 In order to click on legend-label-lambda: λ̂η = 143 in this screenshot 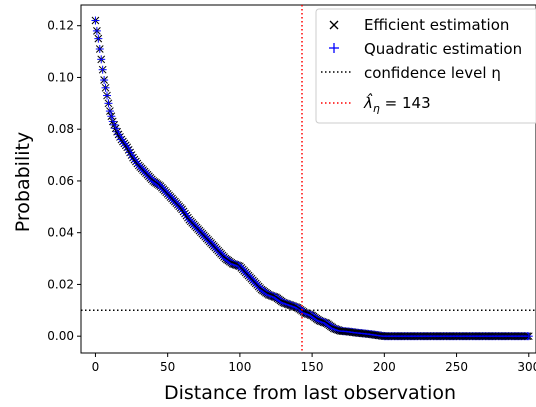, I will do `click(397, 103)`.